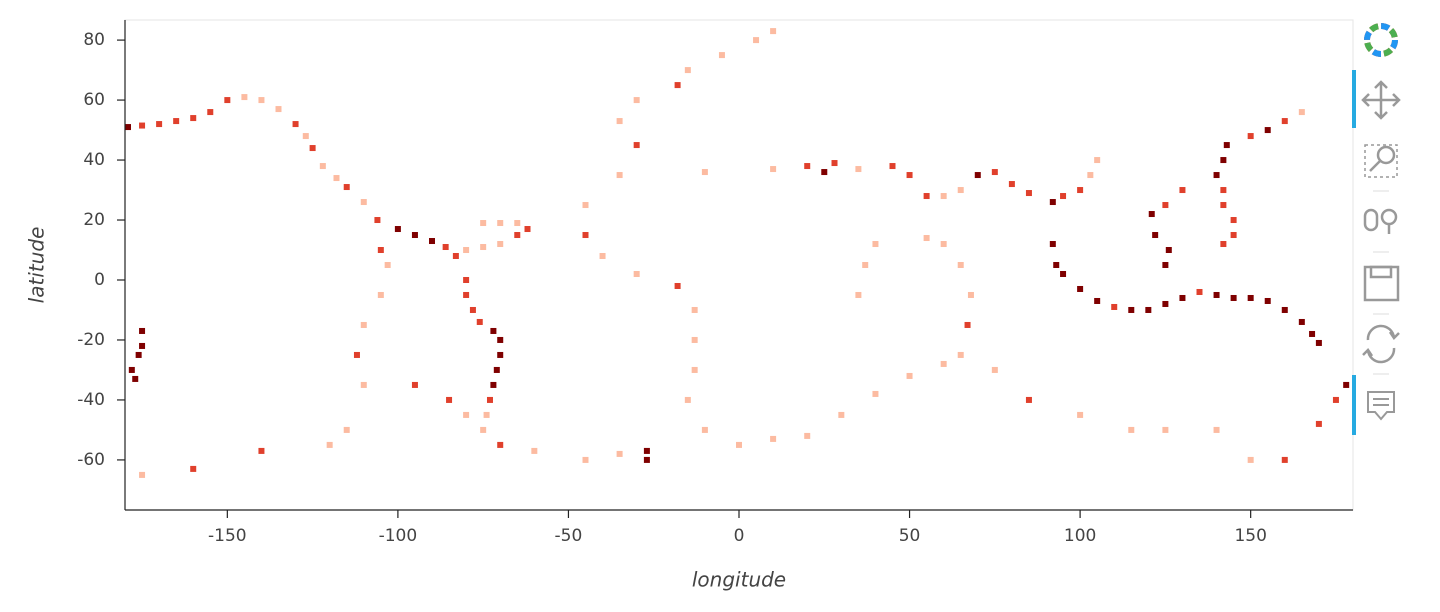  Describe the element at coordinates (1381, 100) in the screenshot. I see `pan-tool` at that location.